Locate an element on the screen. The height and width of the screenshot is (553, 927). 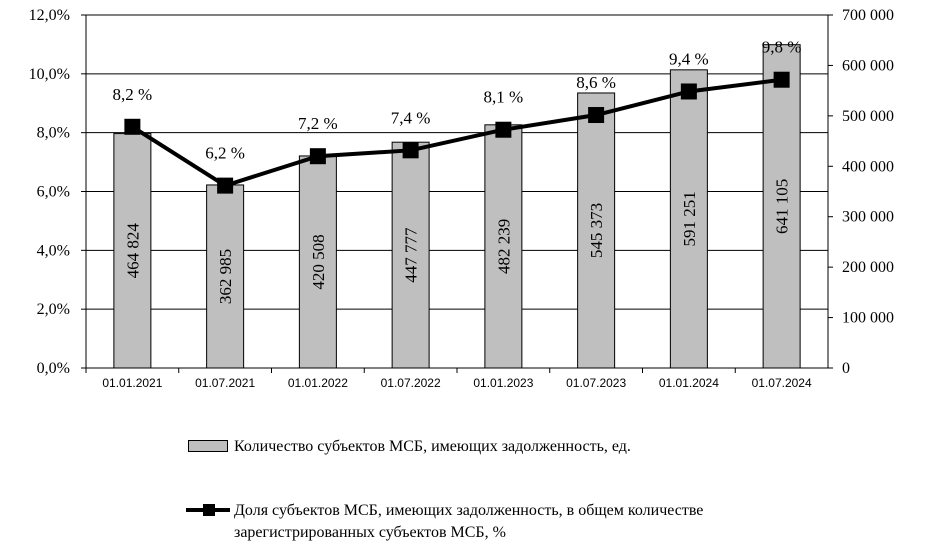
x-tick-label: 01.01.2024 is located at coordinates (689, 383).